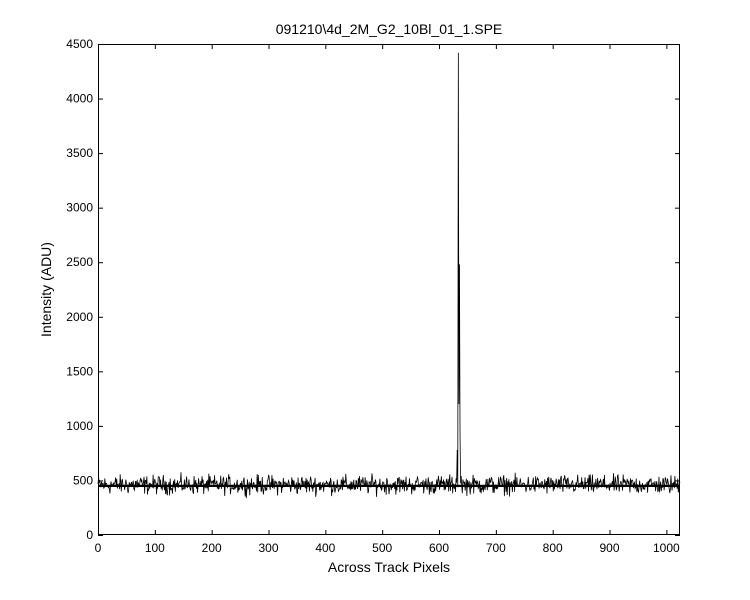 Image resolution: width=750 pixels, height=600 pixels. I want to click on x-tick-label: 200, so click(212, 548).